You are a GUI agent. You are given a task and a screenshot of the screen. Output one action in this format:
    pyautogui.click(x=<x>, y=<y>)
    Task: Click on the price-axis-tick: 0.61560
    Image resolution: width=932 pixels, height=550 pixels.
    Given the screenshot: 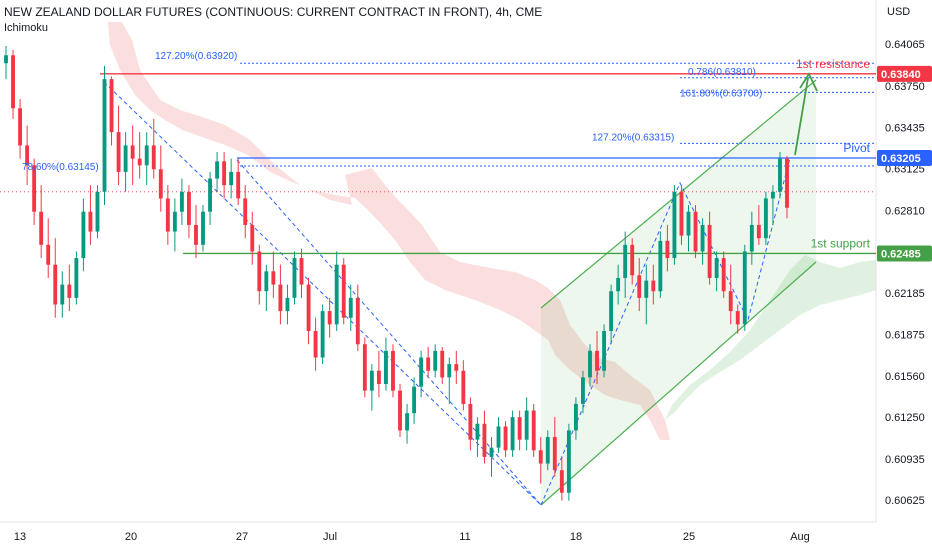 What is the action you would take?
    pyautogui.click(x=905, y=377)
    